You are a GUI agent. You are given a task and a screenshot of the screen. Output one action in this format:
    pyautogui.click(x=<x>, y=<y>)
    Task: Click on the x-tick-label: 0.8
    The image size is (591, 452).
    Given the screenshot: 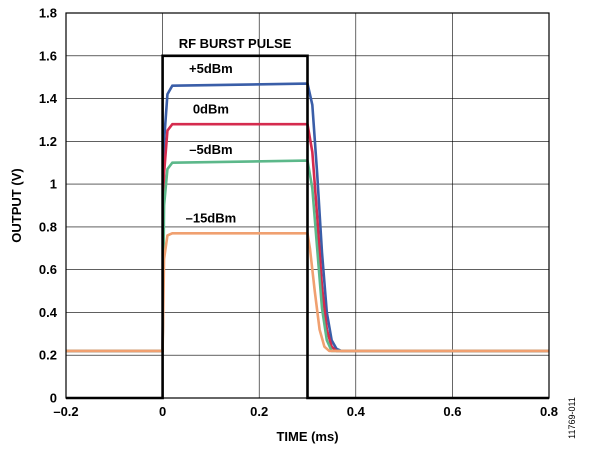 What is the action you would take?
    pyautogui.click(x=549, y=411)
    